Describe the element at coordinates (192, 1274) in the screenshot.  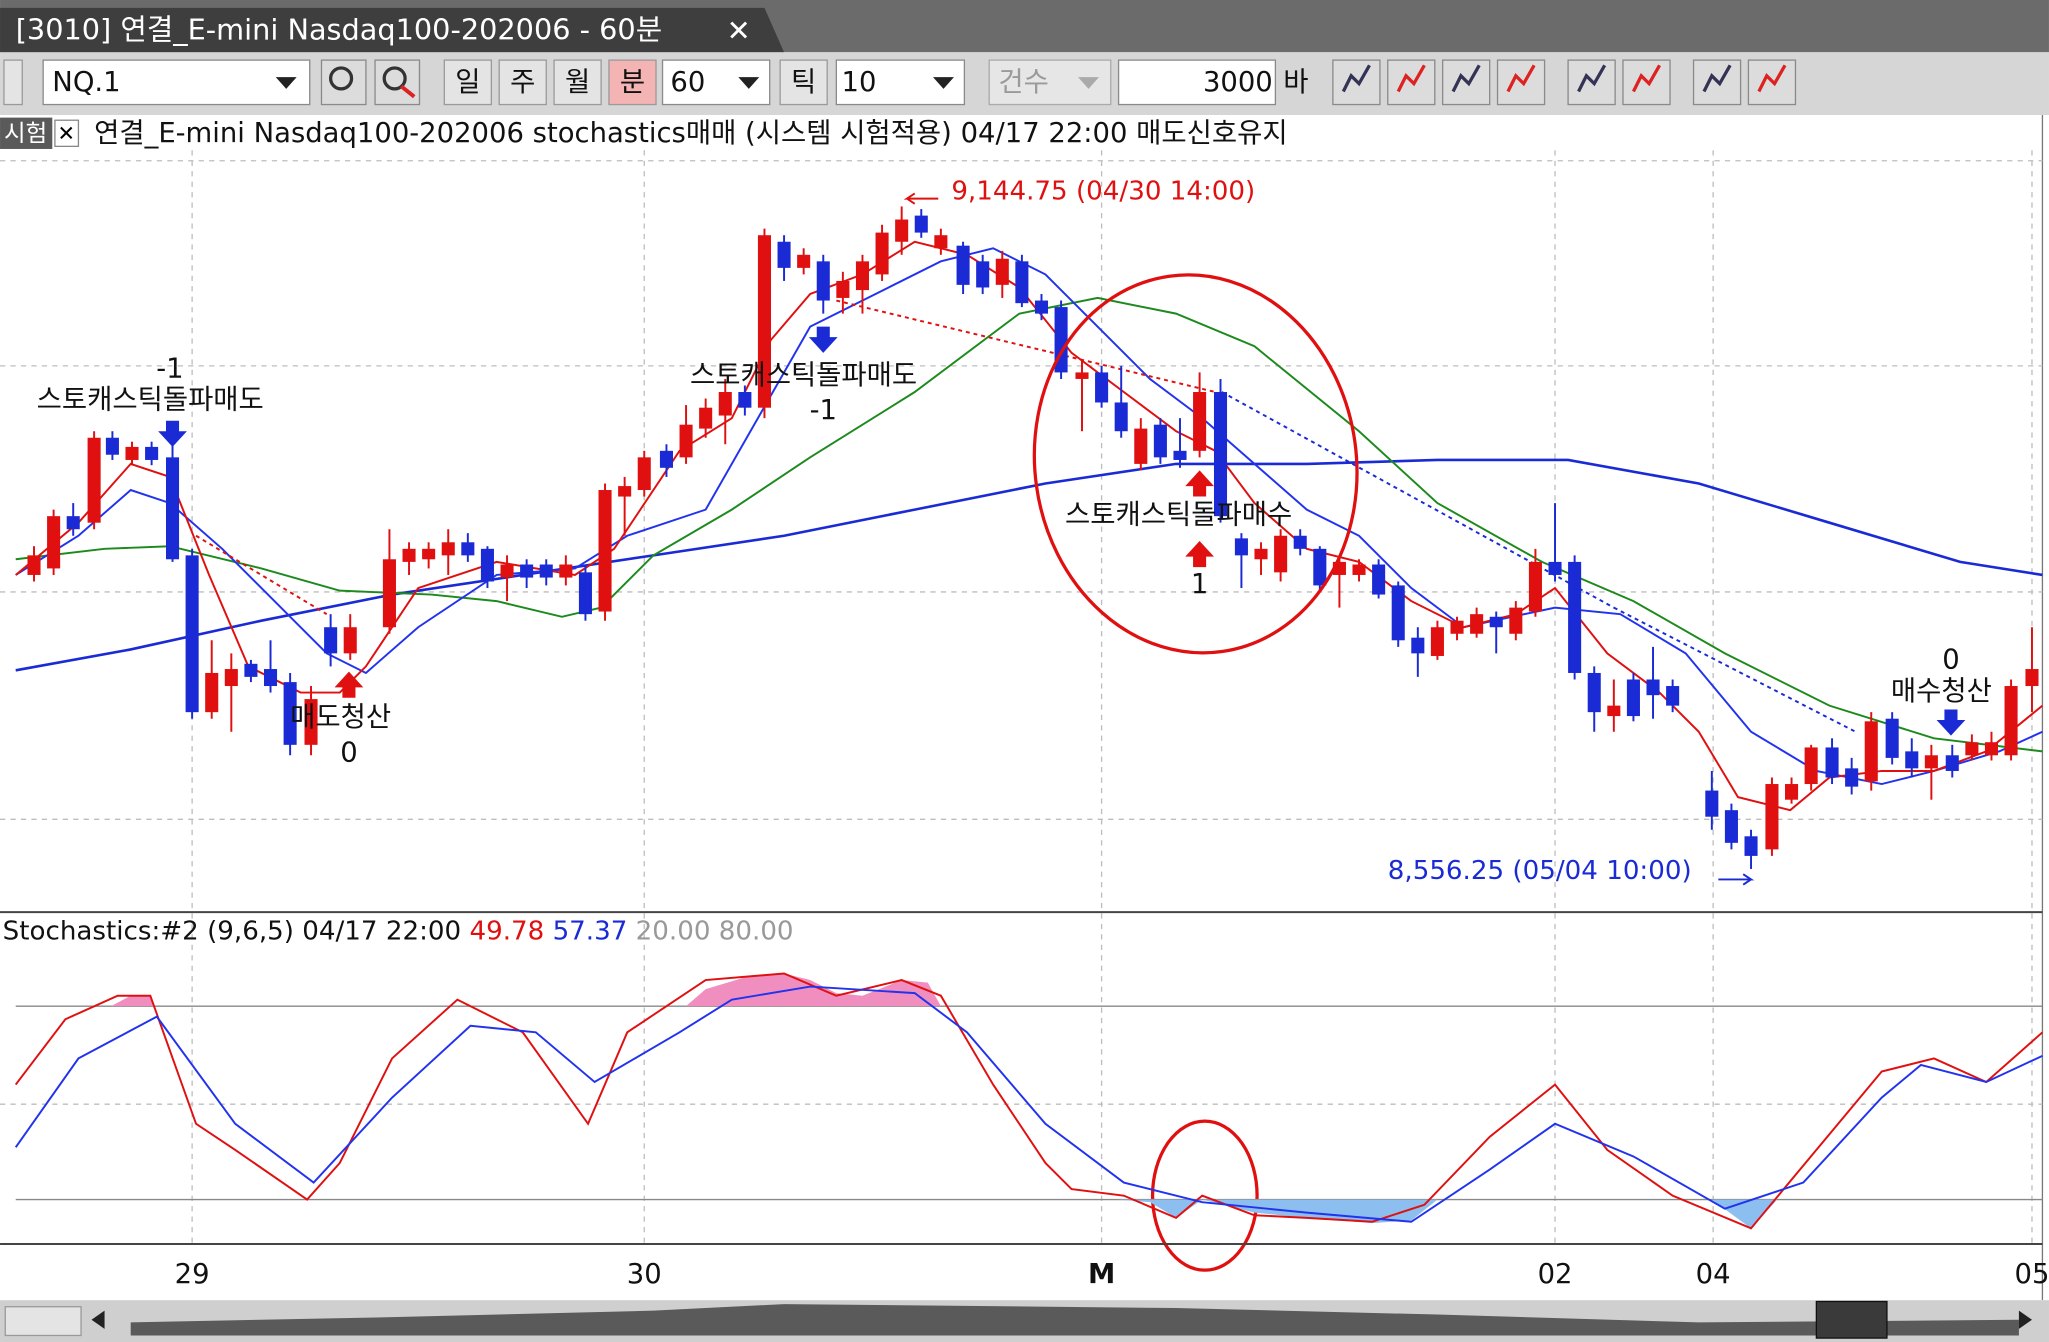
I see `x-tick-label: 29` at that location.